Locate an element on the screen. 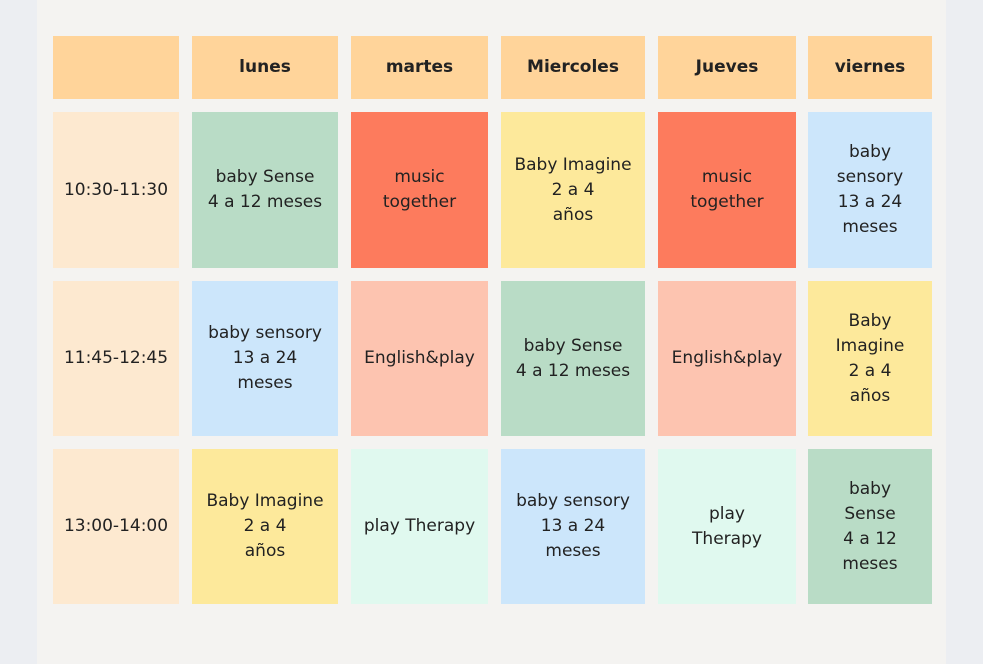 Image resolution: width=983 pixels, height=664 pixels. day-label: martes is located at coordinates (419, 67).